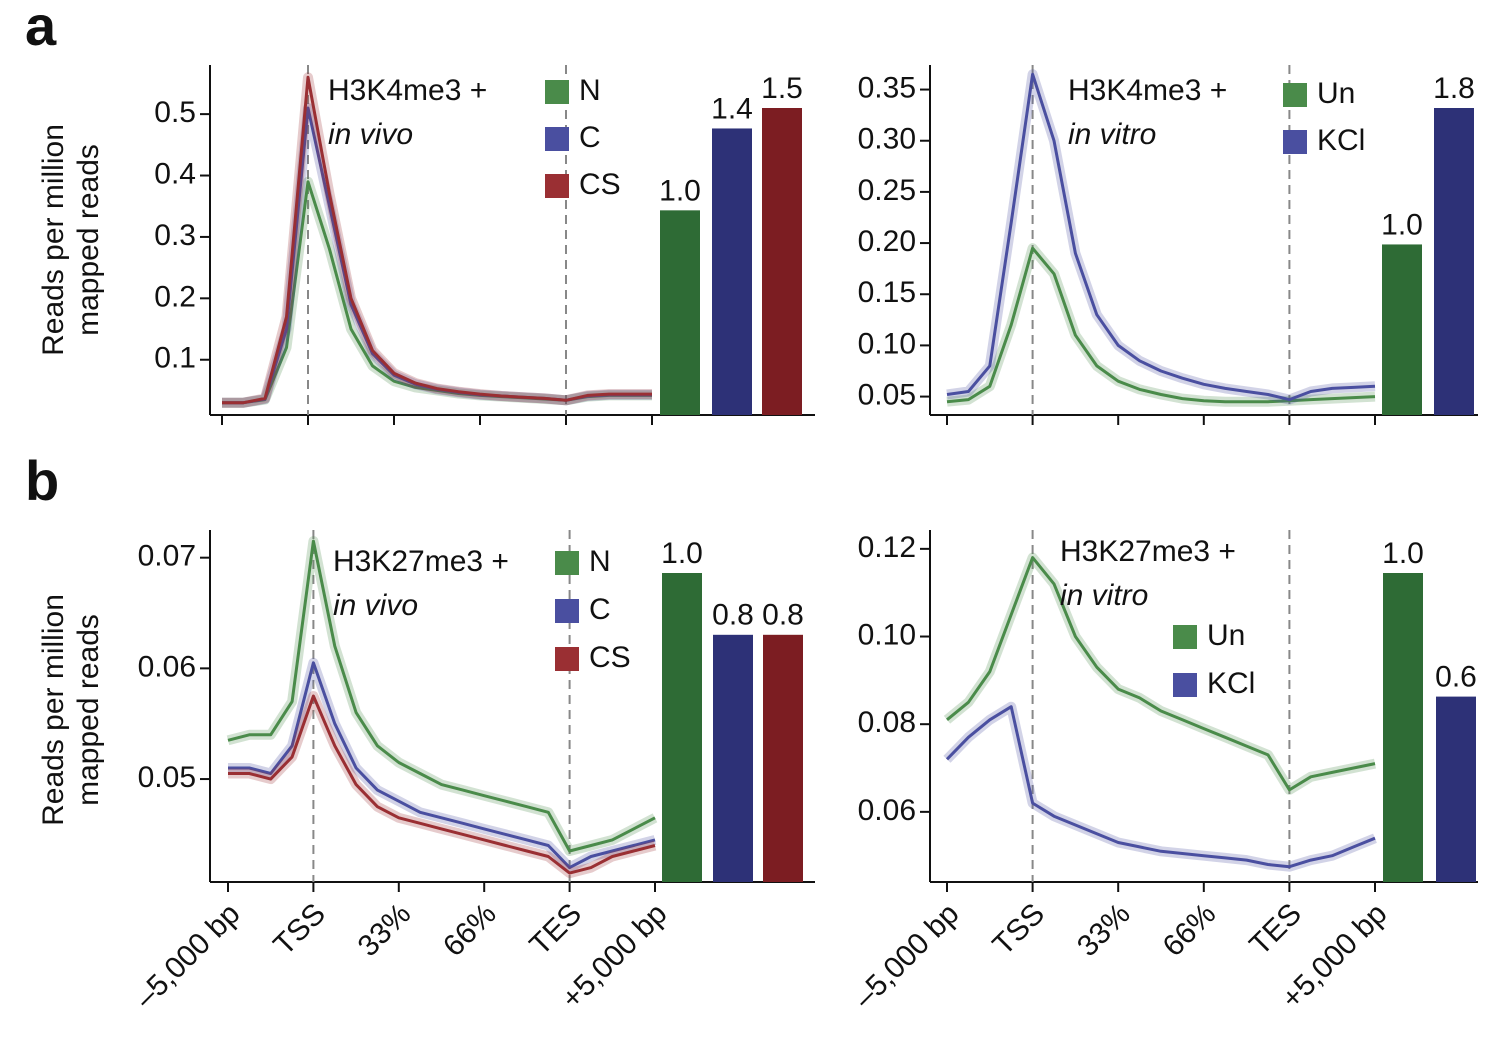 The height and width of the screenshot is (1045, 1487). Describe the element at coordinates (175, 173) in the screenshot. I see `y-tick-label: 0.4` at that location.